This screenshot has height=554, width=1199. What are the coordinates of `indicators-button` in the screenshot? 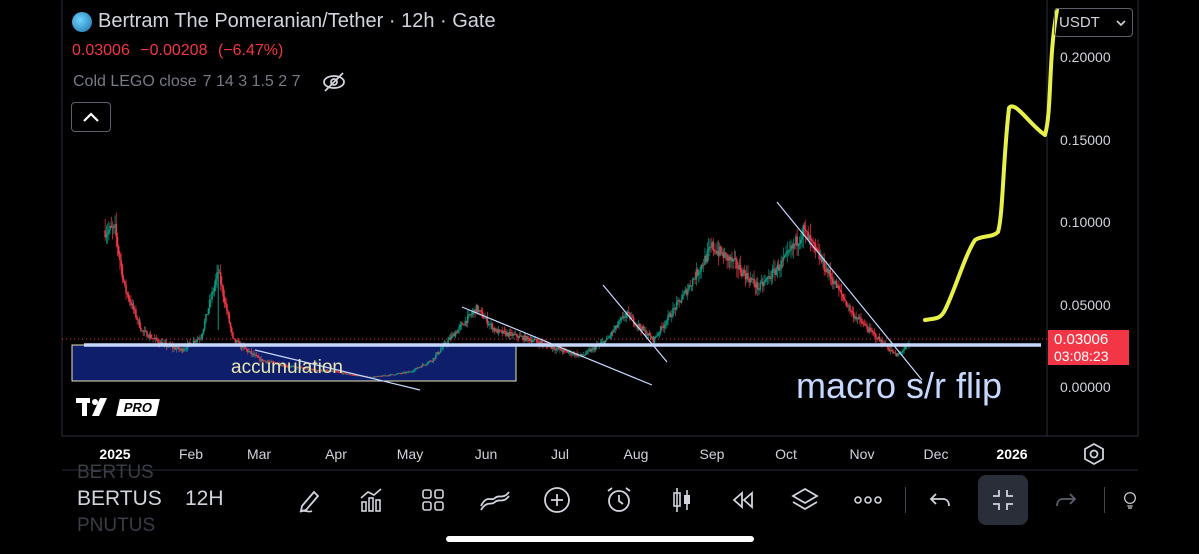 It's located at (371, 500).